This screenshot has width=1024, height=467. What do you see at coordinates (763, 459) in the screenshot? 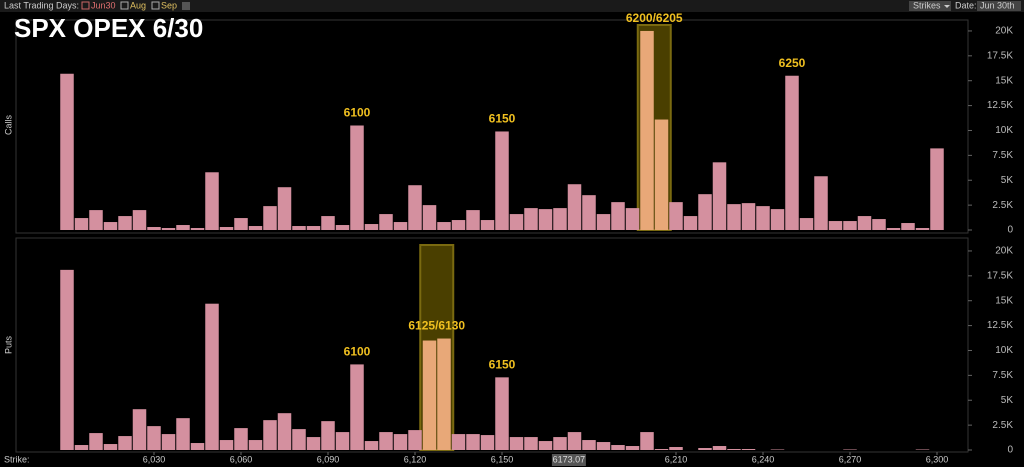
I see `x-tick-label: 6,240` at bounding box center [763, 459].